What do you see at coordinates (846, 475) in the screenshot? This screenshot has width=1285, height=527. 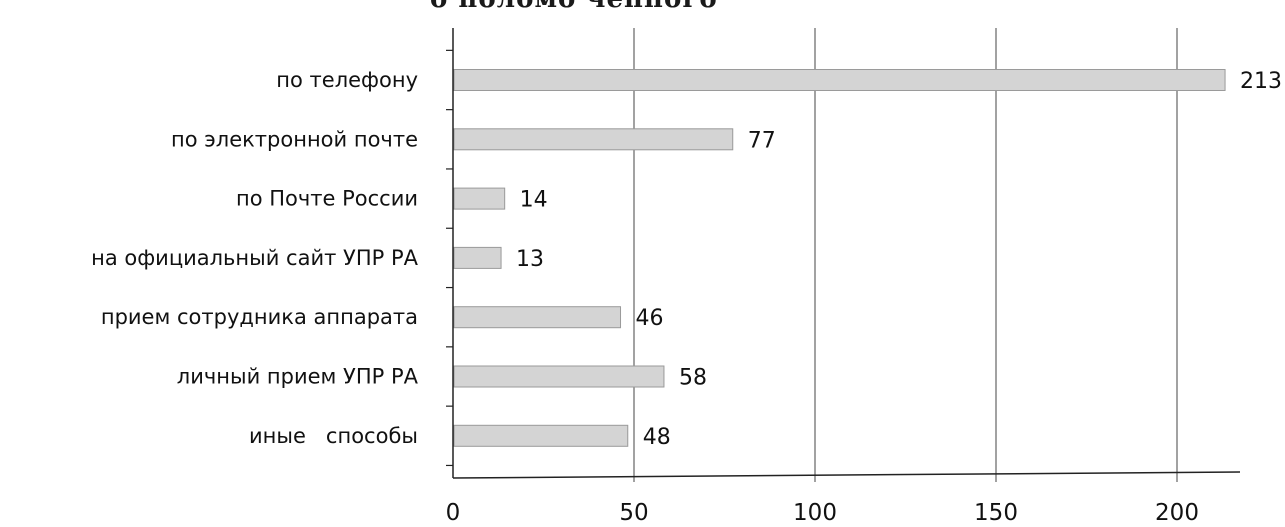 I see `x-axis-line` at bounding box center [846, 475].